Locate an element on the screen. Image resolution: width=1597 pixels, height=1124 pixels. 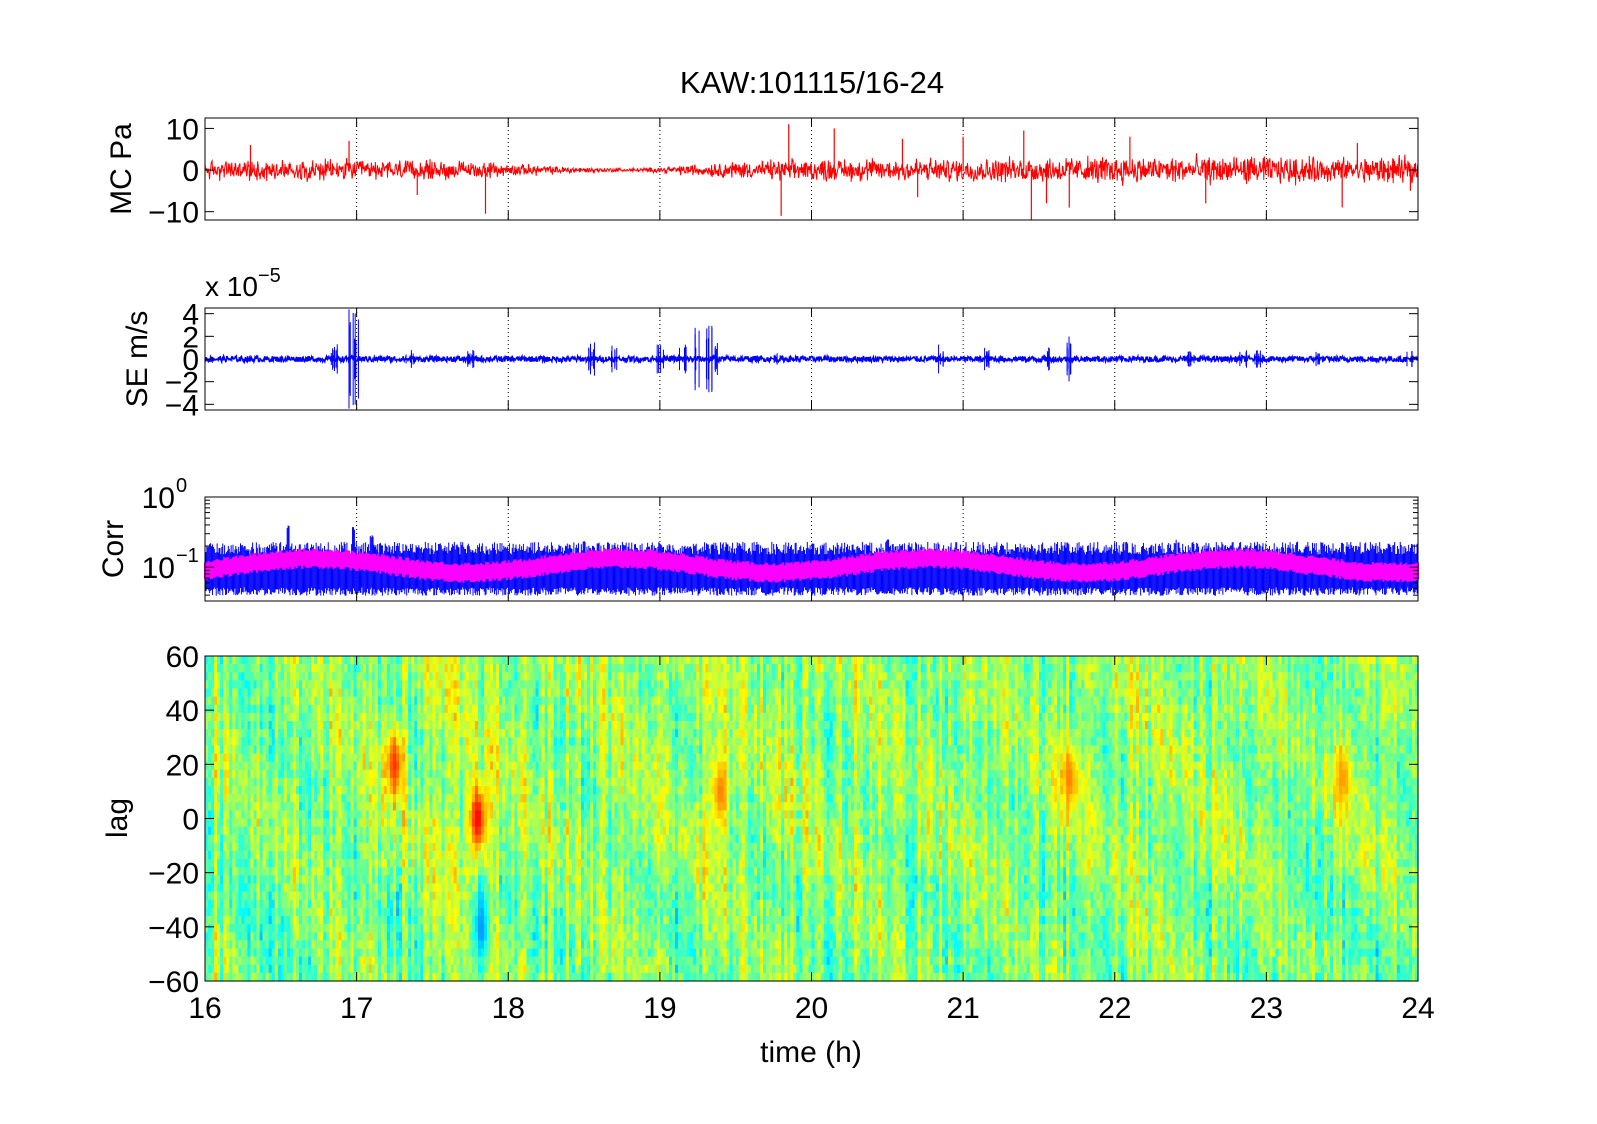
y-tick-exponent: −1 is located at coordinates (187, 556).